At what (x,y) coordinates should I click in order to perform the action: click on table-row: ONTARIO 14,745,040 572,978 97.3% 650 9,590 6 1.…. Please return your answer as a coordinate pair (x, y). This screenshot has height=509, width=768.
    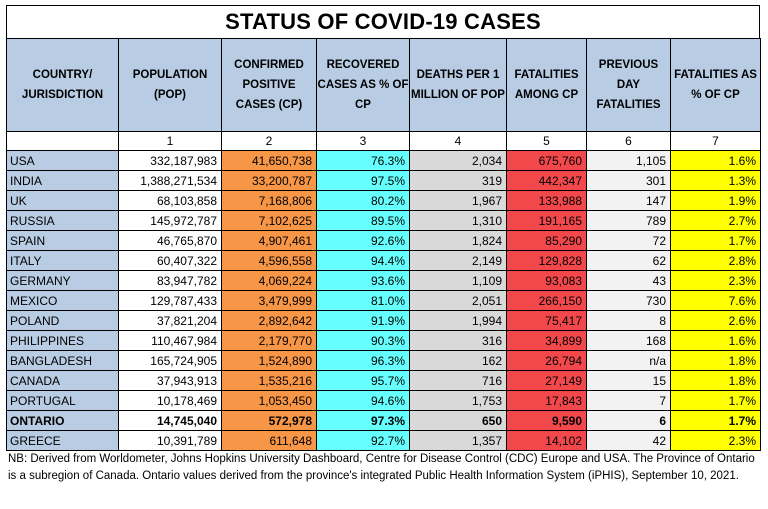
    Looking at the image, I should click on (383, 420).